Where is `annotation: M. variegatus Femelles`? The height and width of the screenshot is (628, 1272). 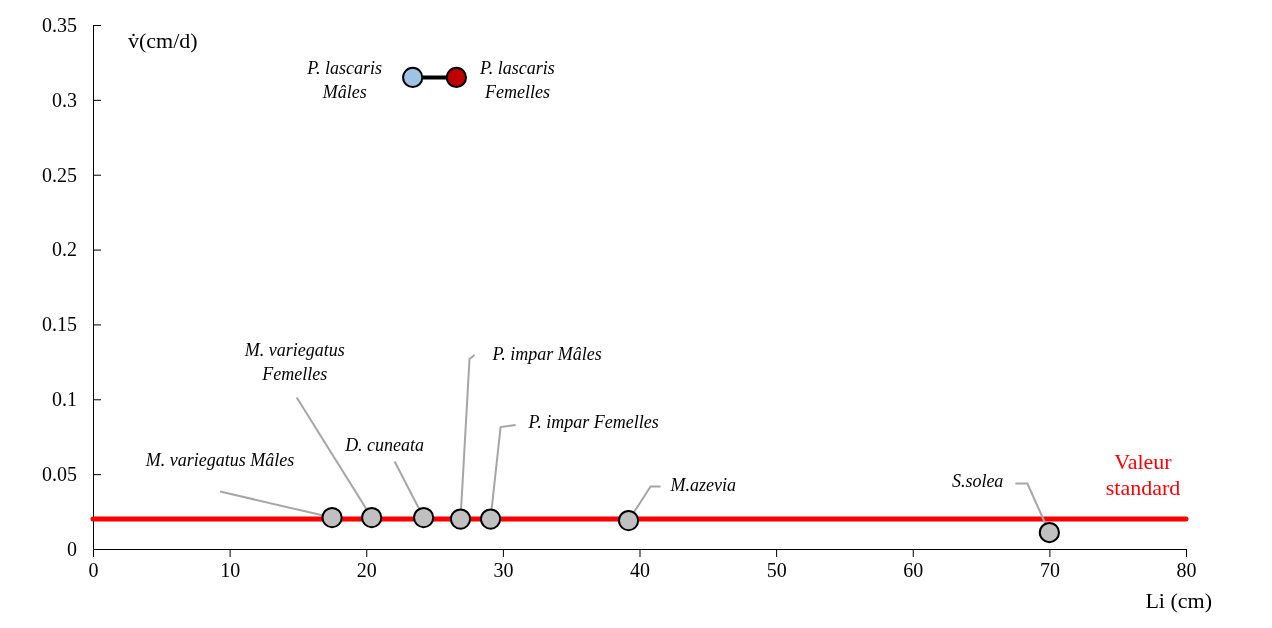
annotation: M. variegatus Femelles is located at coordinates (294, 361).